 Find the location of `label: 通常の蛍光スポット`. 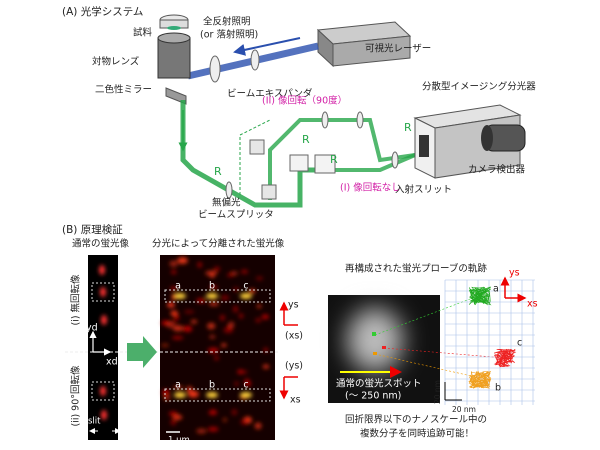

label: 通常の蛍光スポット is located at coordinates (379, 384).